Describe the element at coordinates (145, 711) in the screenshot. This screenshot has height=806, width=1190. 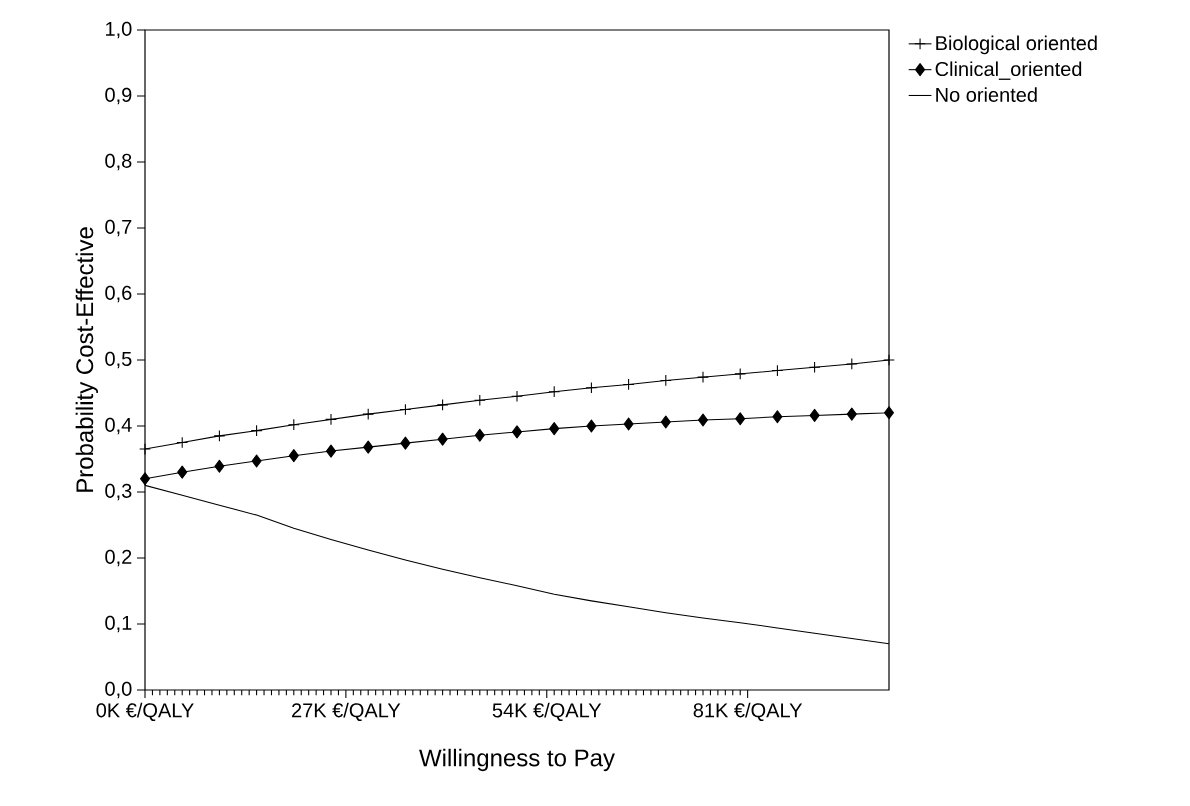
I see `x-tick-label: 0K €/QALY` at that location.